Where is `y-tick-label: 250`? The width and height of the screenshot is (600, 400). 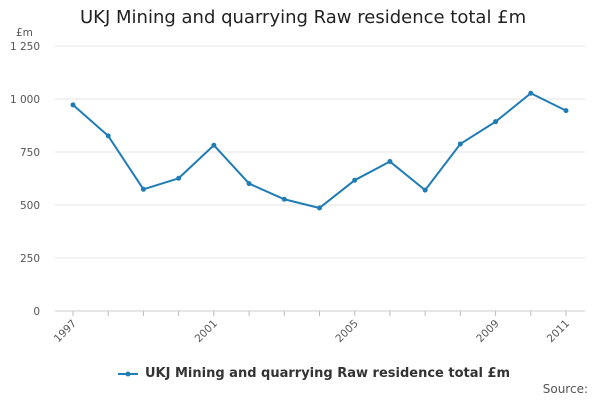 y-tick-label: 250 is located at coordinates (30, 259).